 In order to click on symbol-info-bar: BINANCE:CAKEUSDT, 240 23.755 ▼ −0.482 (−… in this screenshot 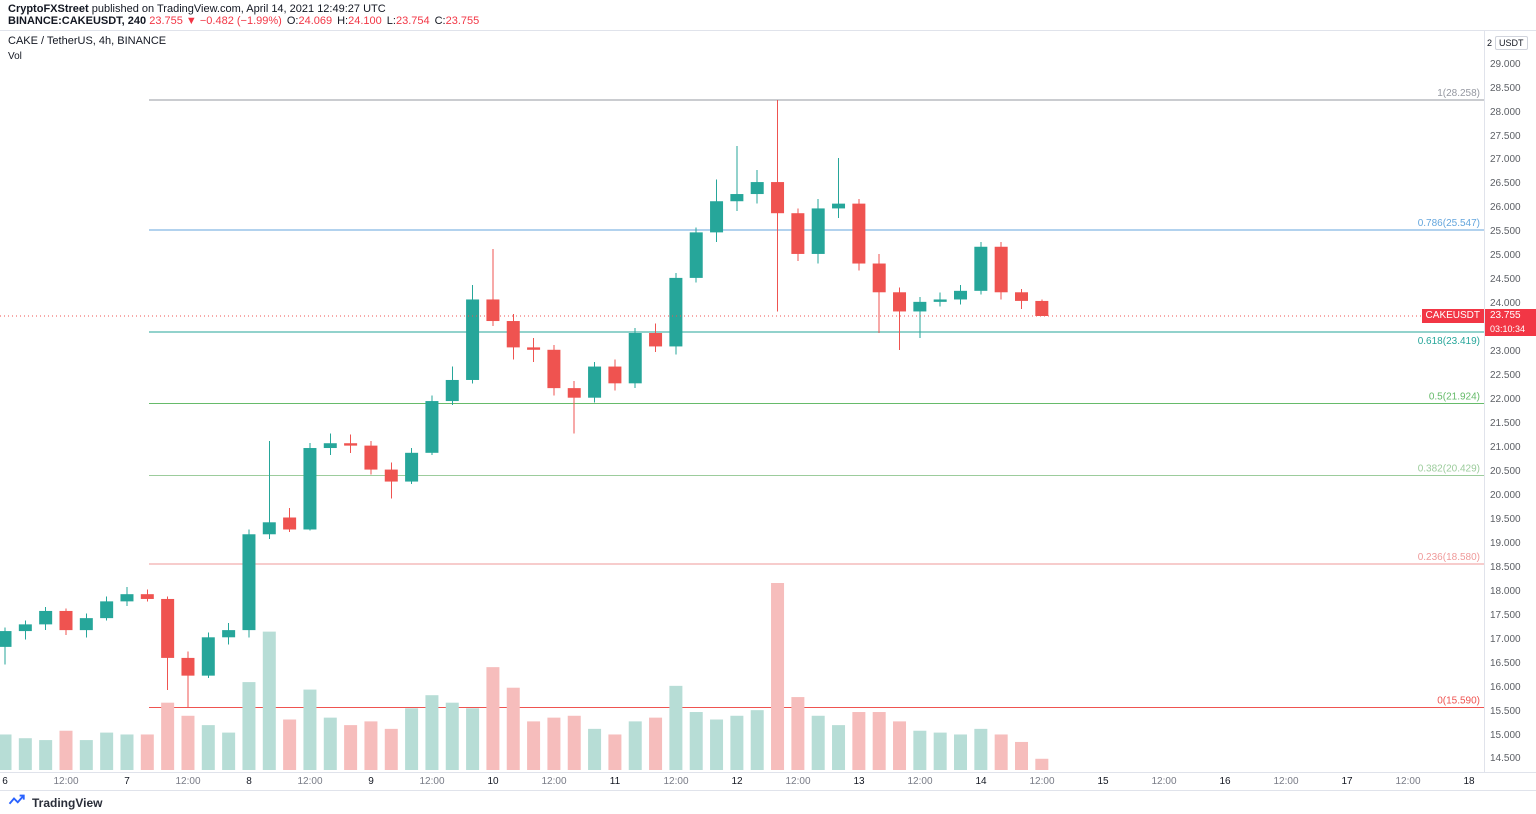, I will do `click(243, 21)`.